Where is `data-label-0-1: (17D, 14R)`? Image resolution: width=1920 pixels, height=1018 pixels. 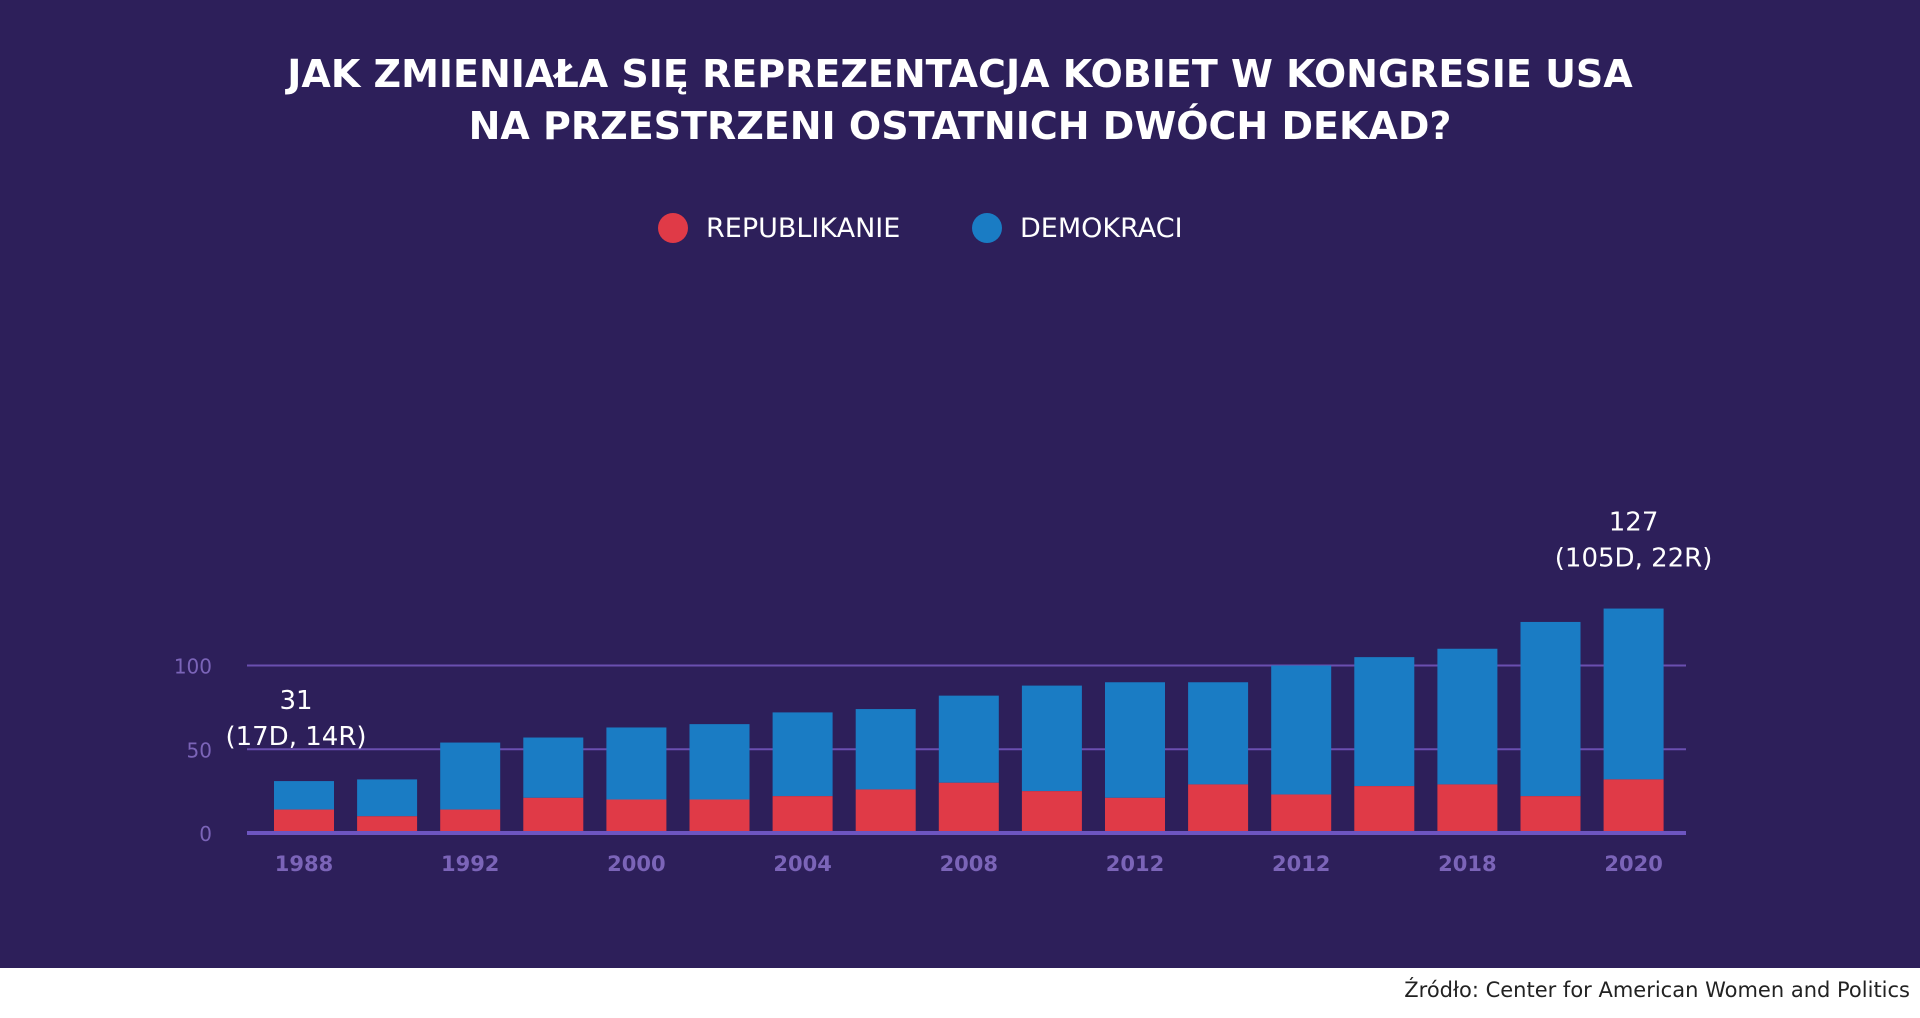 data-label-0-1: (17D, 14R) is located at coordinates (295, 737).